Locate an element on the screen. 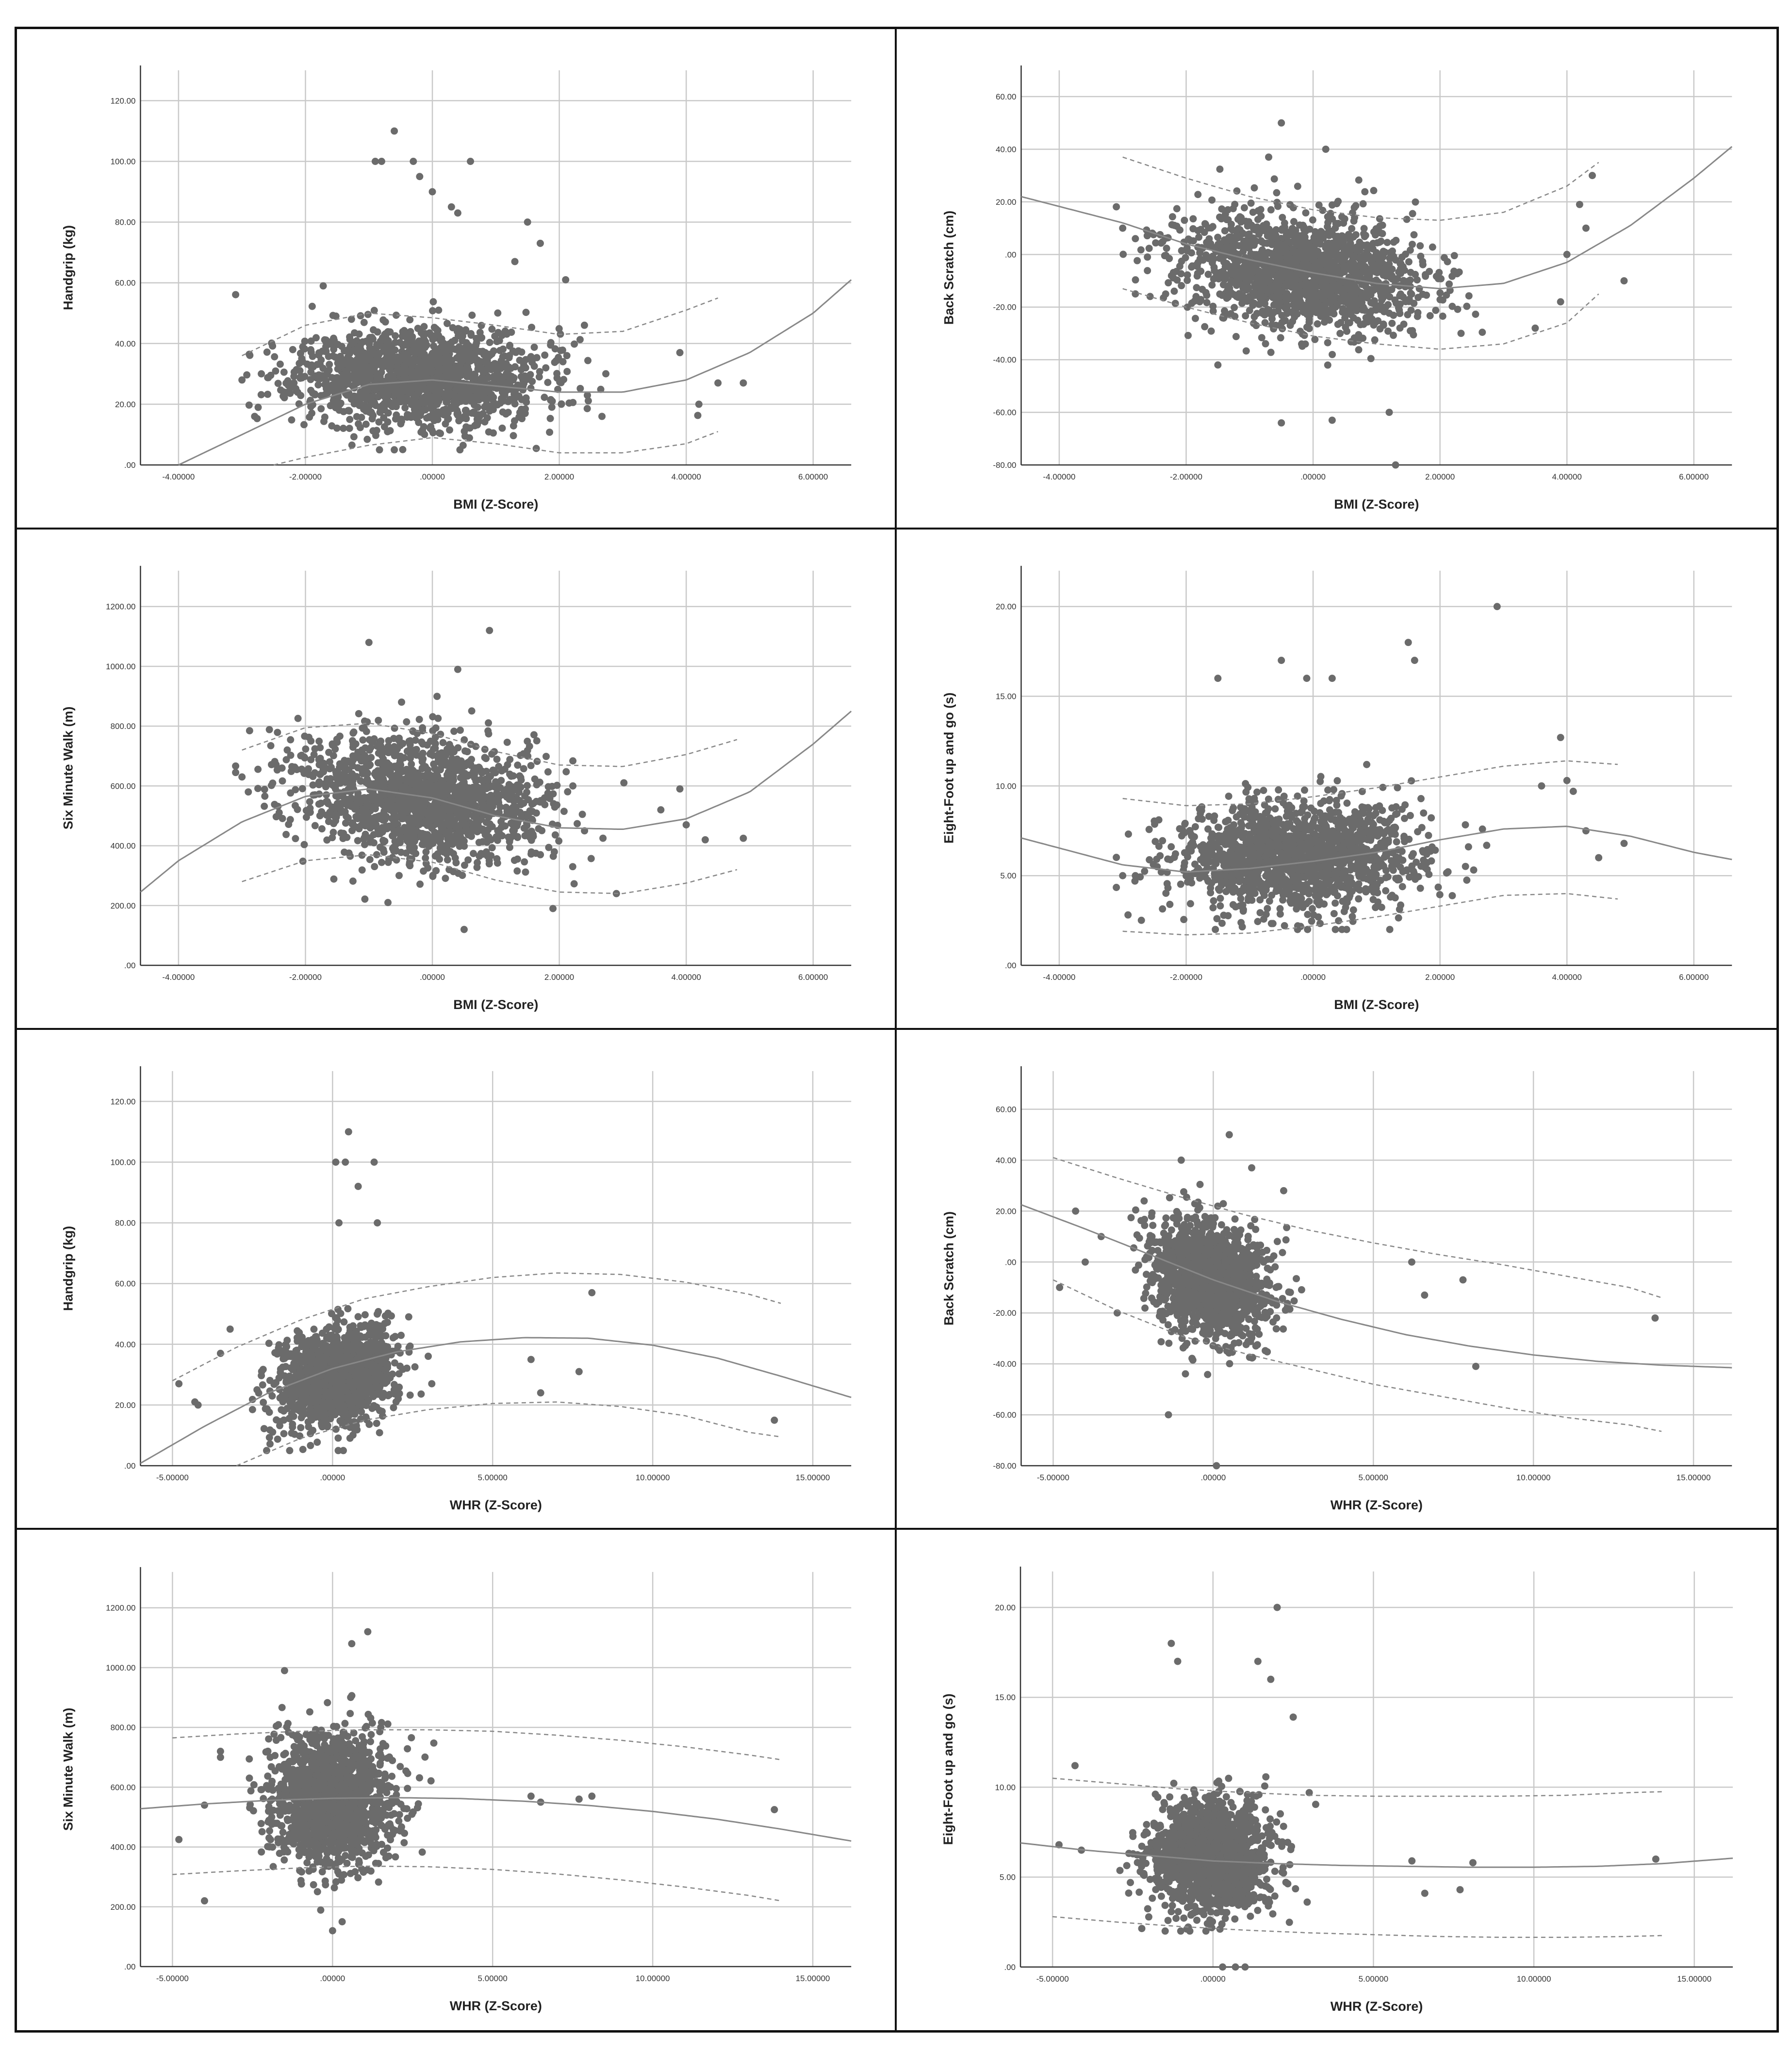  fit-line is located at coordinates (1377, 218).